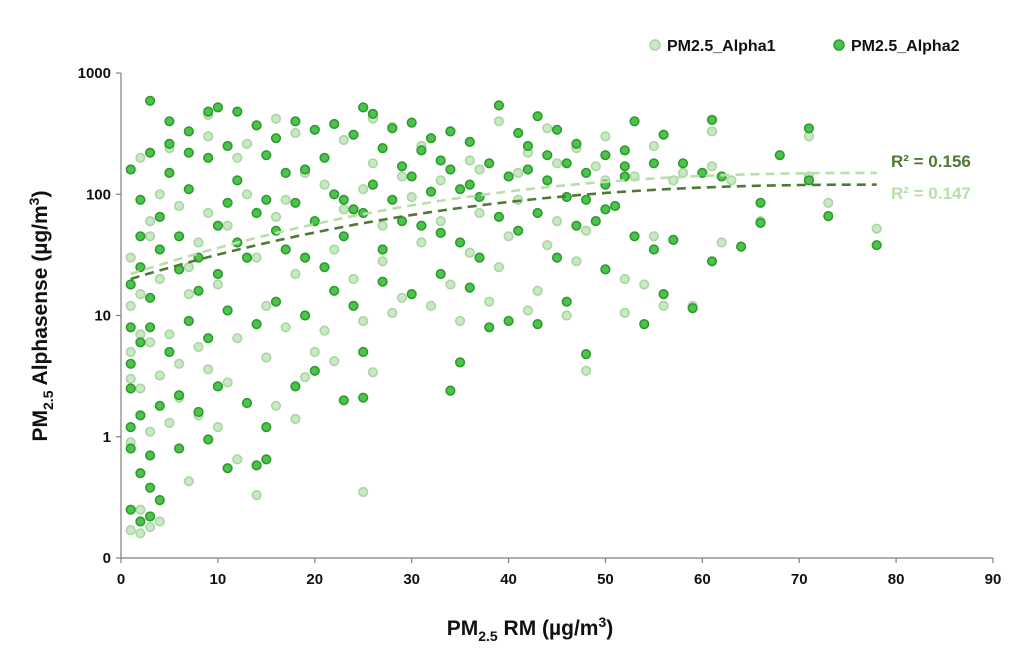 The image size is (1024, 658). Describe the element at coordinates (41, 316) in the screenshot. I see `y-axis-title: PM2.5 Alphasense (µg/m3)` at that location.